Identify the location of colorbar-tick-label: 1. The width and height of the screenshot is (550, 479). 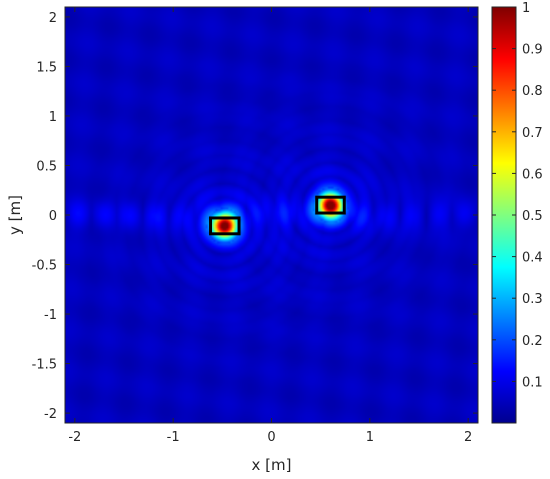
(526, 8).